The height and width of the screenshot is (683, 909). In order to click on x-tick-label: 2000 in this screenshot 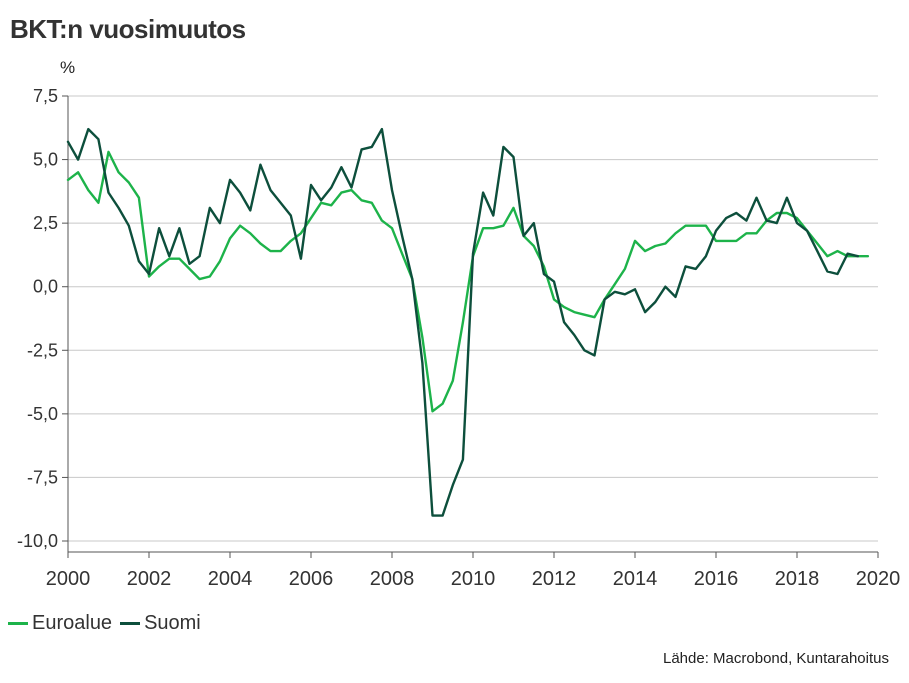, I will do `click(68, 579)`.